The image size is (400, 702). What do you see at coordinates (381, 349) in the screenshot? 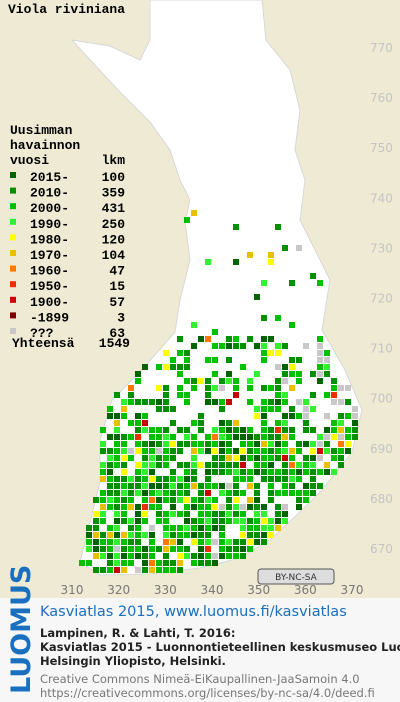
I see `y-tick-label: 710` at bounding box center [381, 349].